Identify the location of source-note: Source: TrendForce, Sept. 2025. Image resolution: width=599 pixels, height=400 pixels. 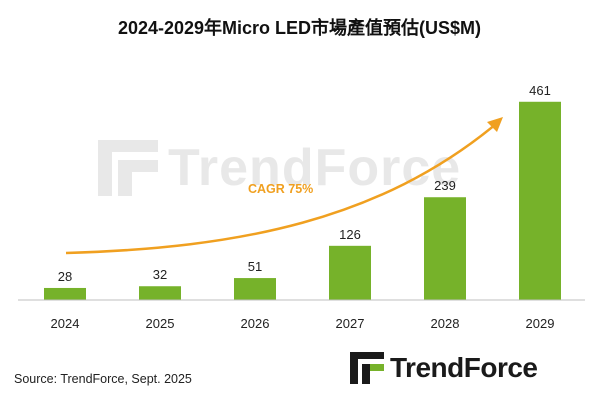
(103, 379).